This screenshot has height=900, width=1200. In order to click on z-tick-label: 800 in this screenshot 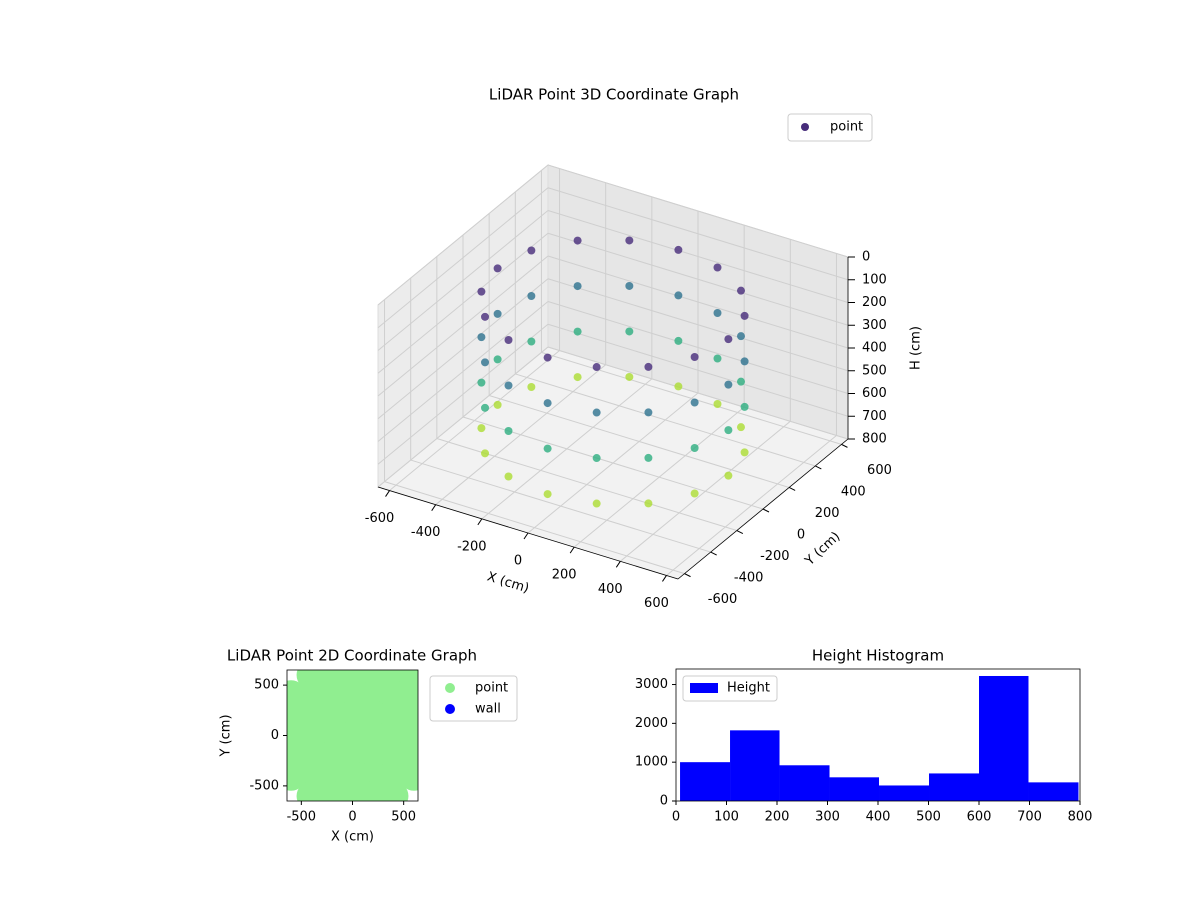, I will do `click(874, 439)`.